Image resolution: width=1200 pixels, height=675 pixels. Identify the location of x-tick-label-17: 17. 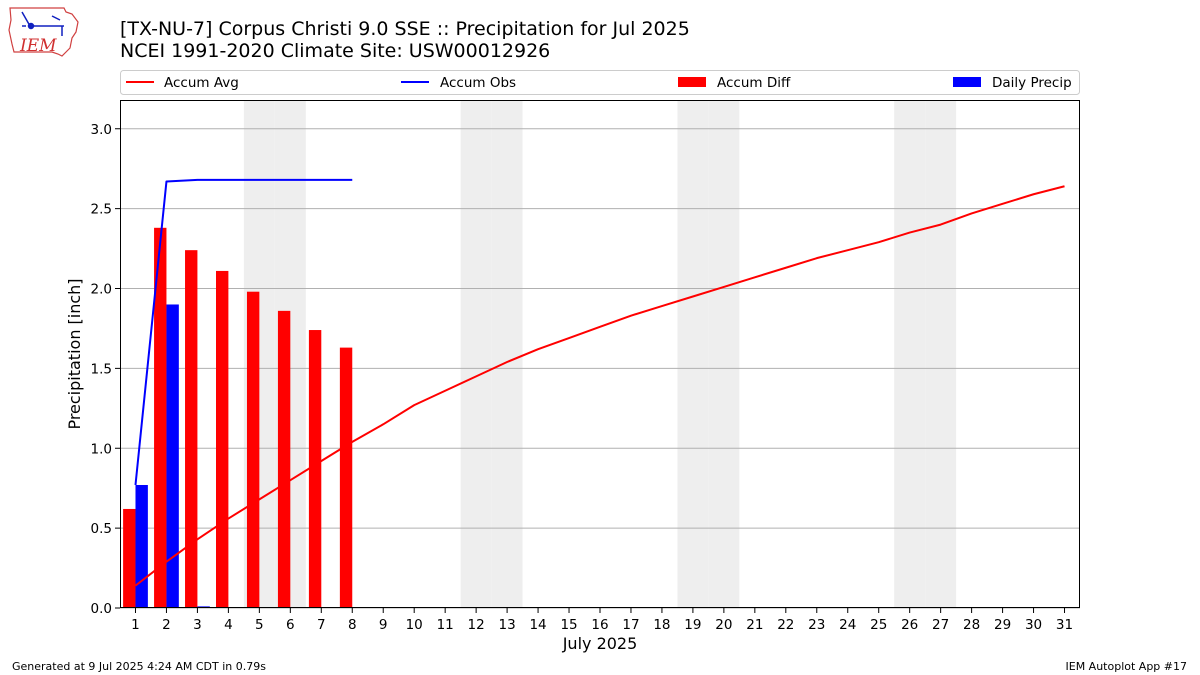
(630, 625).